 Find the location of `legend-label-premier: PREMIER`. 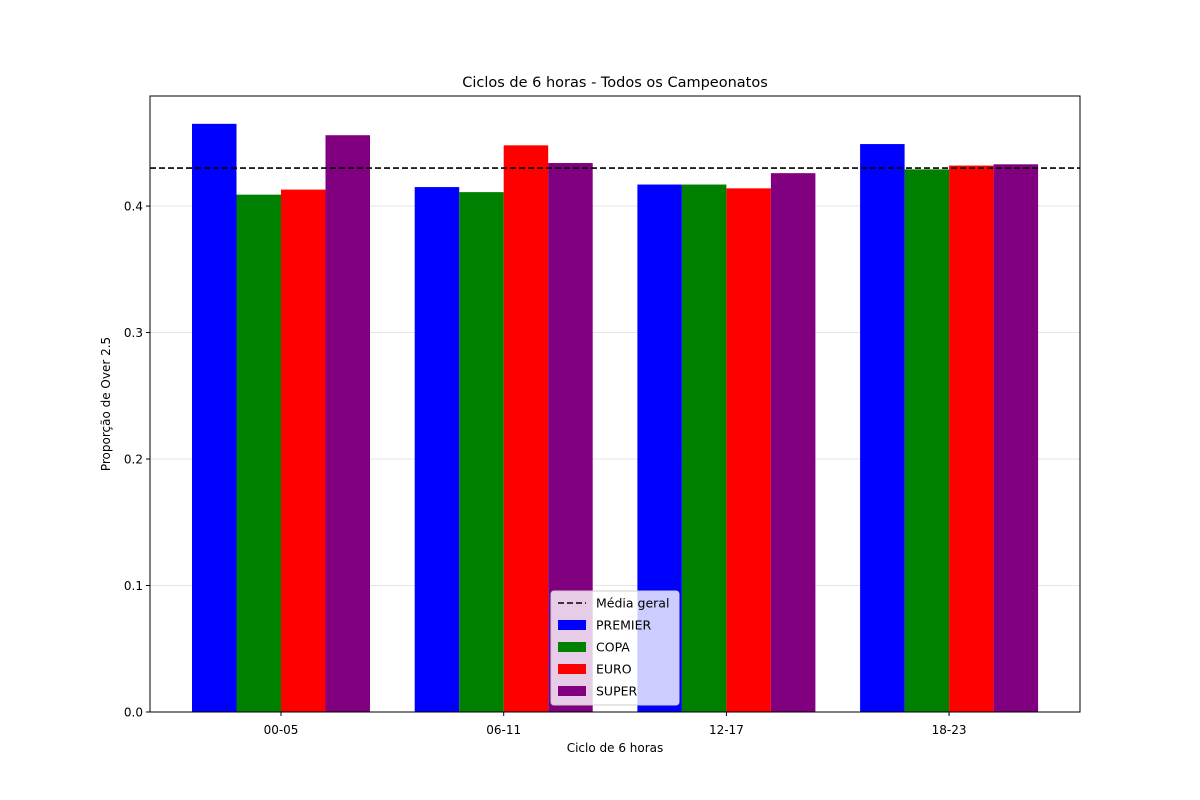

legend-label-premier: PREMIER is located at coordinates (623, 625).